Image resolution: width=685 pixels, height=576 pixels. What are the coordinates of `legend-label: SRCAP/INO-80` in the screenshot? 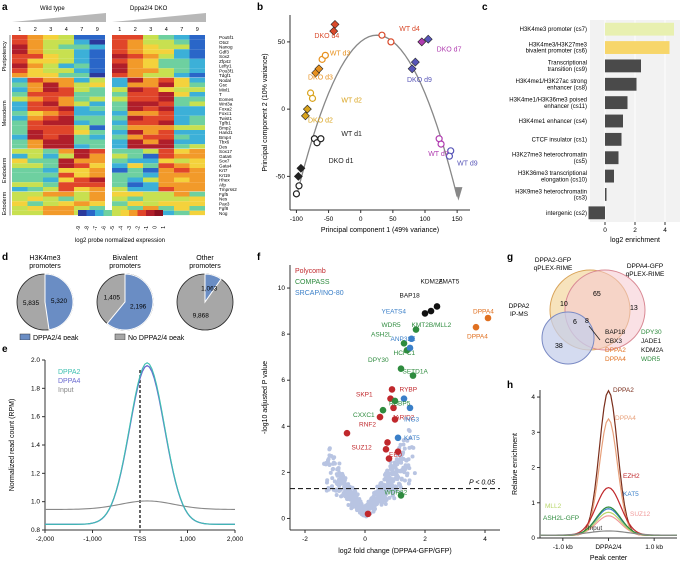 It's located at (319, 293).